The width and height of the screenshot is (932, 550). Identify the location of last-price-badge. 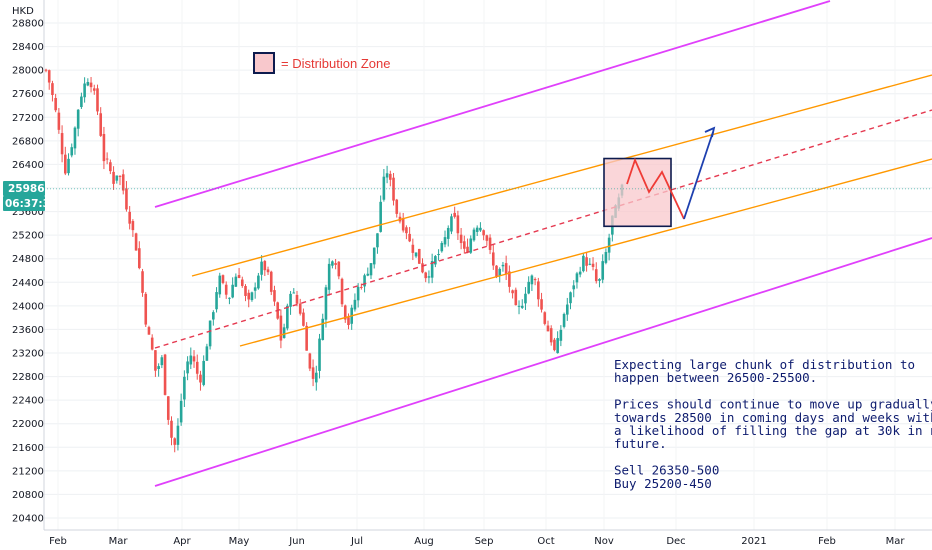
(24, 188).